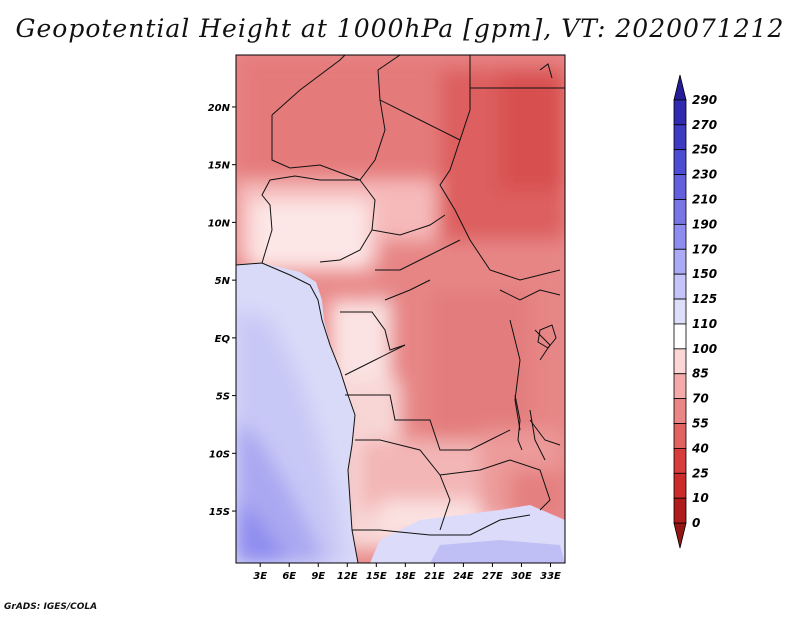 Image resolution: width=800 pixels, height=618 pixels. I want to click on colorbar-label: 210, so click(704, 199).